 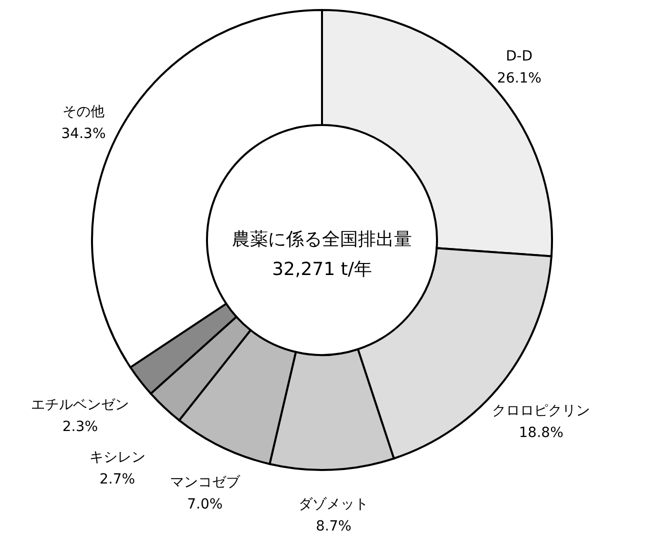 I want to click on data-label: 7.0%, so click(x=205, y=504).